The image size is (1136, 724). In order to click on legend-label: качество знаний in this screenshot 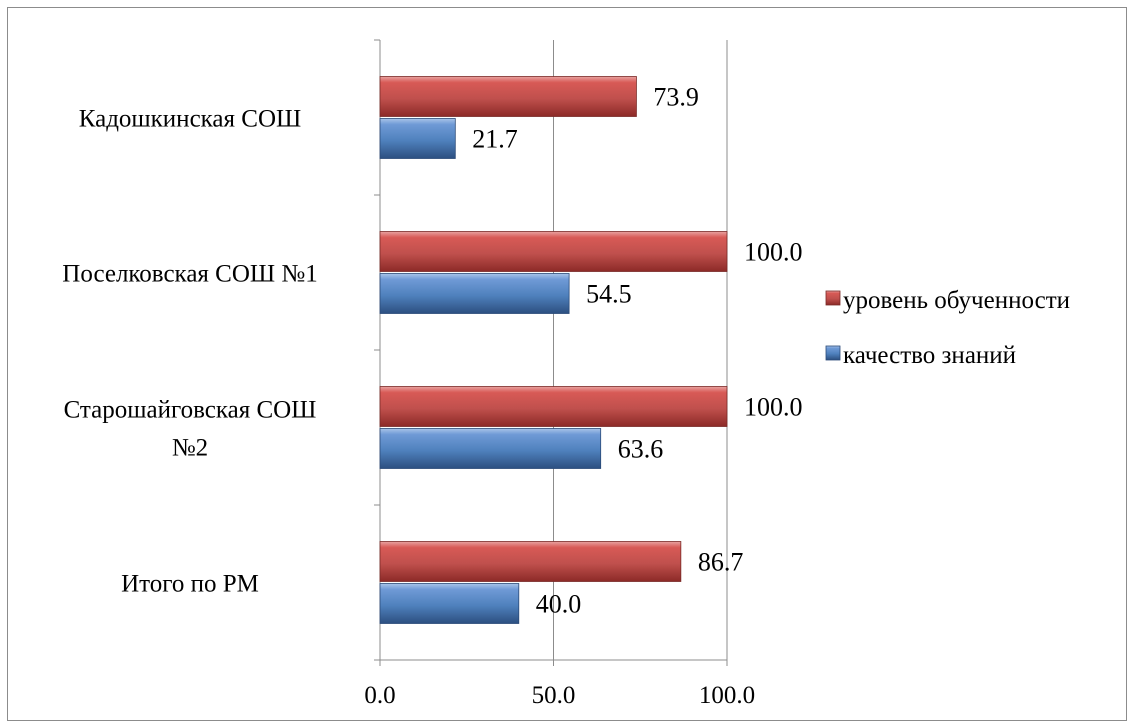, I will do `click(929, 355)`.